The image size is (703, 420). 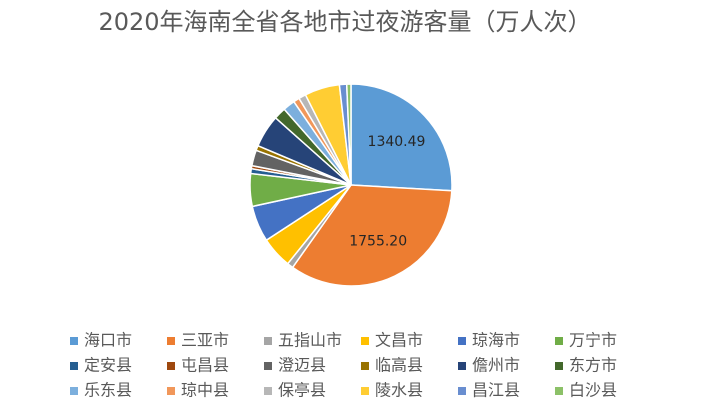 What do you see at coordinates (399, 365) in the screenshot?
I see `legend-label: 临高县` at bounding box center [399, 365].